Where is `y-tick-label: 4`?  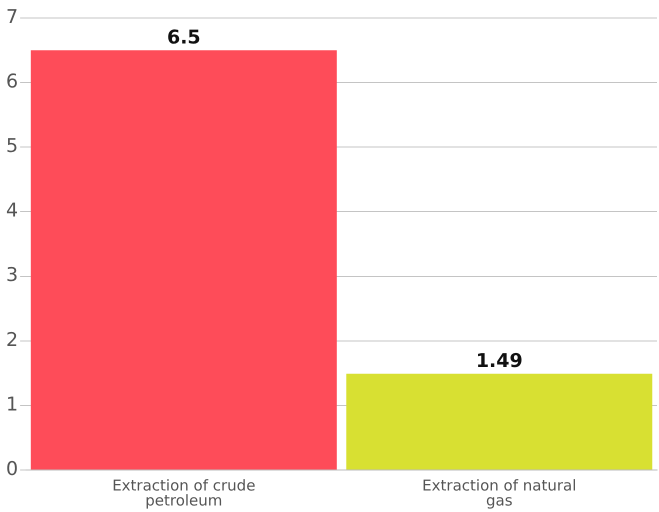 y-tick-label: 4 is located at coordinates (12, 211).